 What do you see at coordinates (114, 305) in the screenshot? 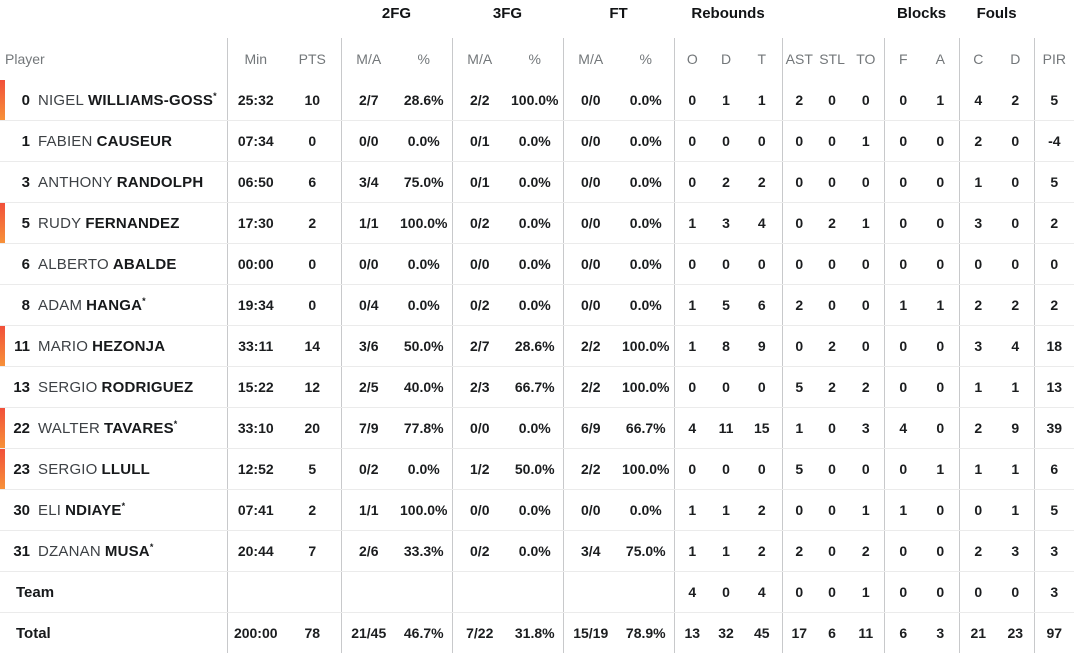
I see `player-last-name: HANGA` at bounding box center [114, 305].